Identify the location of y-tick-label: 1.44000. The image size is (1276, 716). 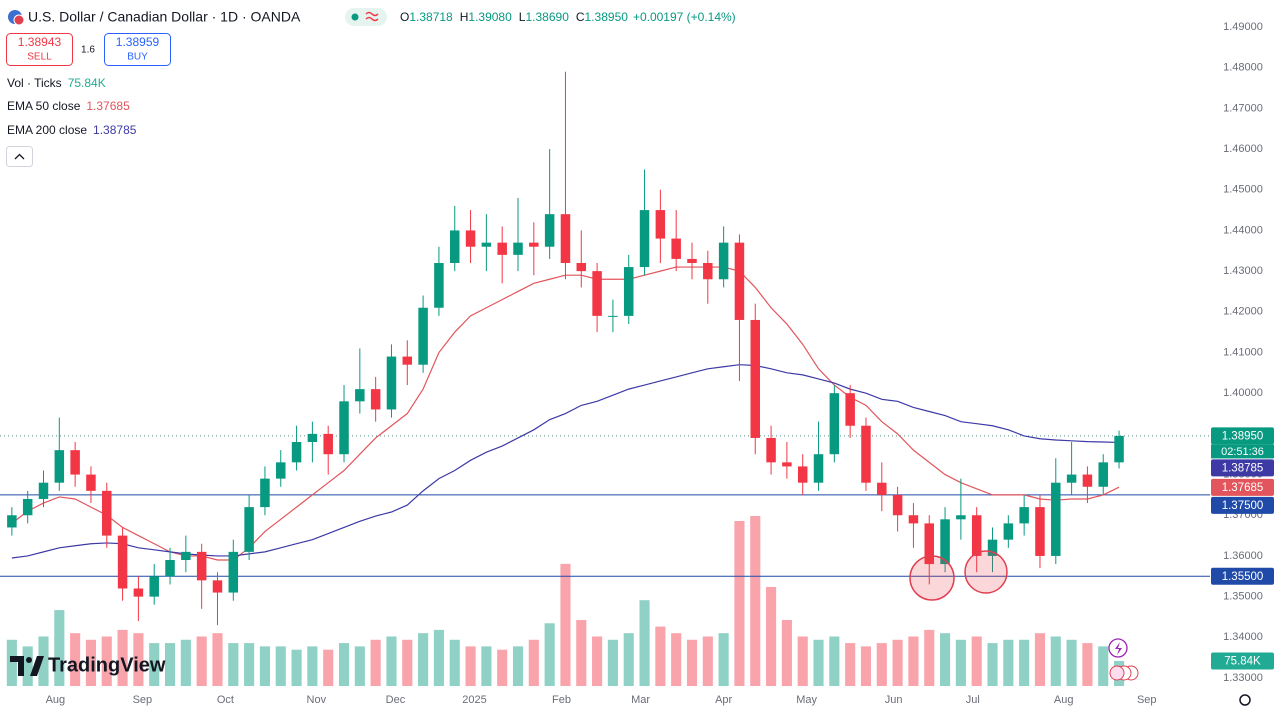
(1243, 230).